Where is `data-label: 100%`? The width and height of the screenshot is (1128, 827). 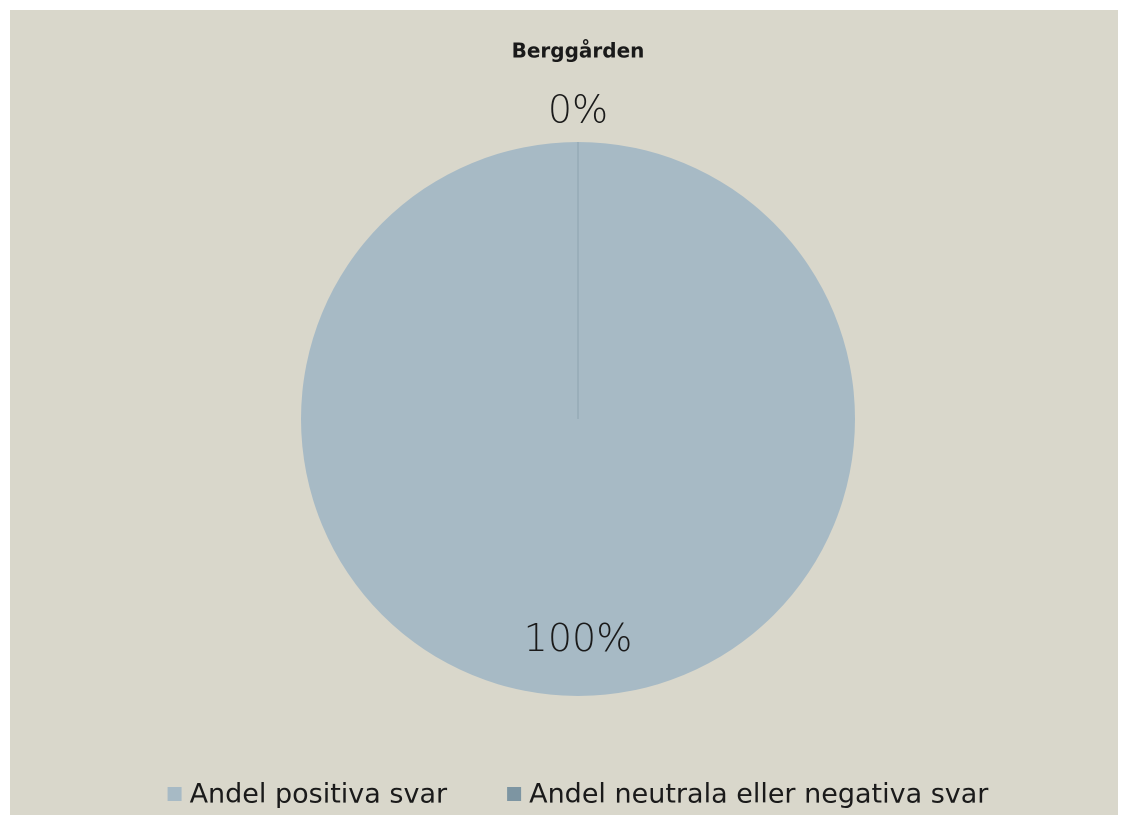 data-label: 100% is located at coordinates (578, 638).